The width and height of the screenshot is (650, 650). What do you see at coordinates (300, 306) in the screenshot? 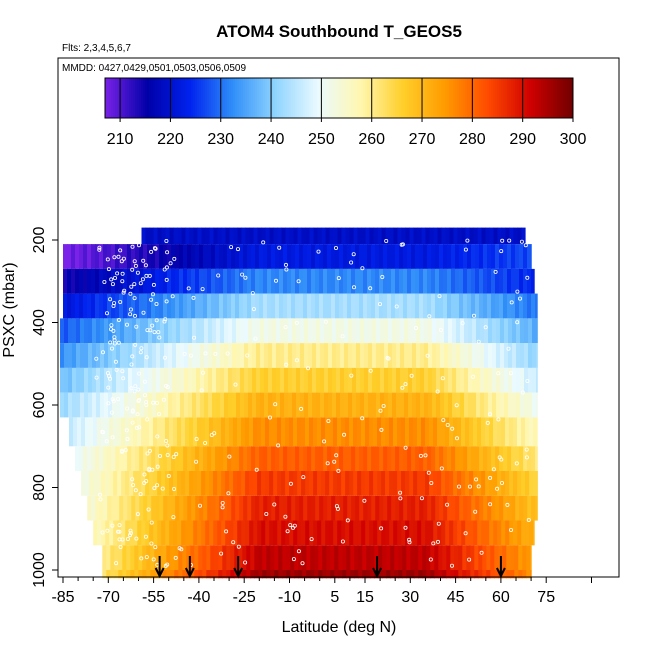
I see `heatmap-layer` at bounding box center [300, 306].